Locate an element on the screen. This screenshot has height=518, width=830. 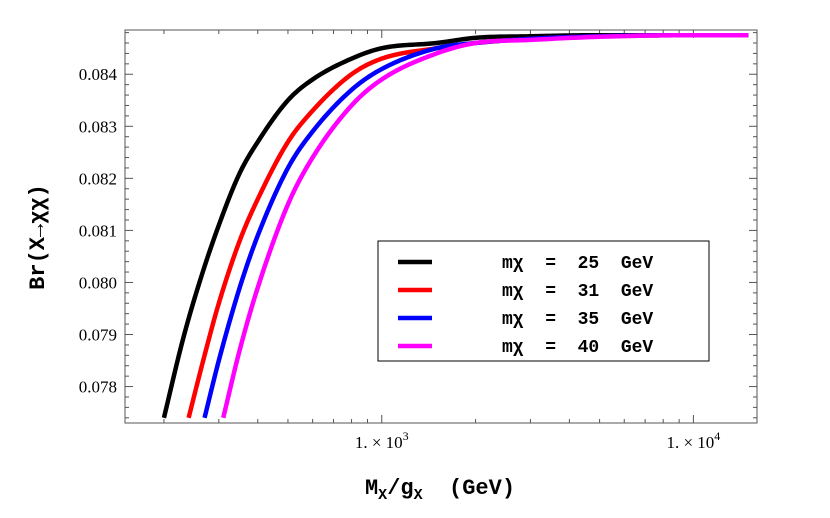
y-tick-label: 0.080 is located at coordinates (98, 282).